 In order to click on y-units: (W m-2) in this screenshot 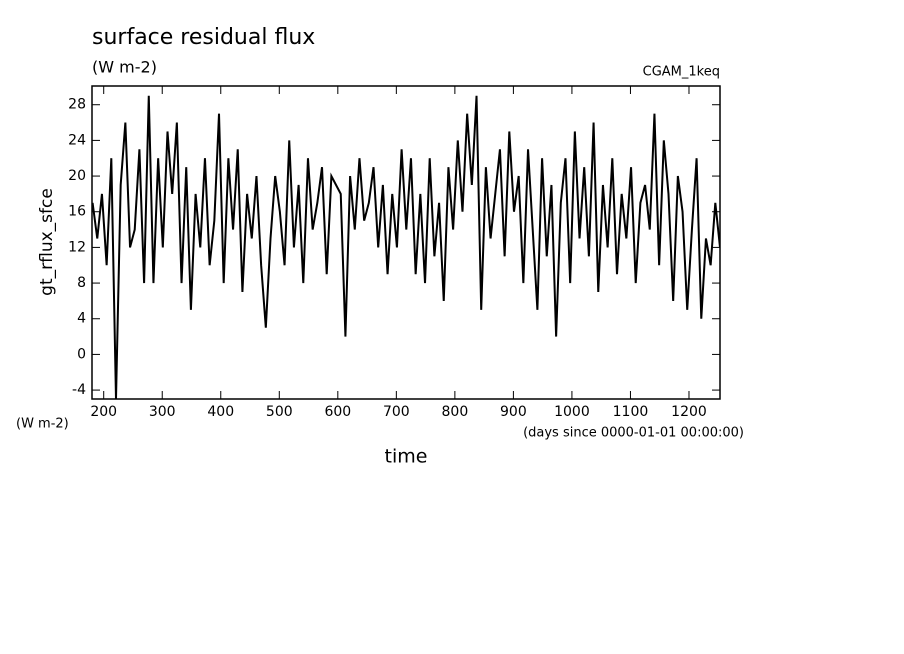, I will do `click(42, 424)`.